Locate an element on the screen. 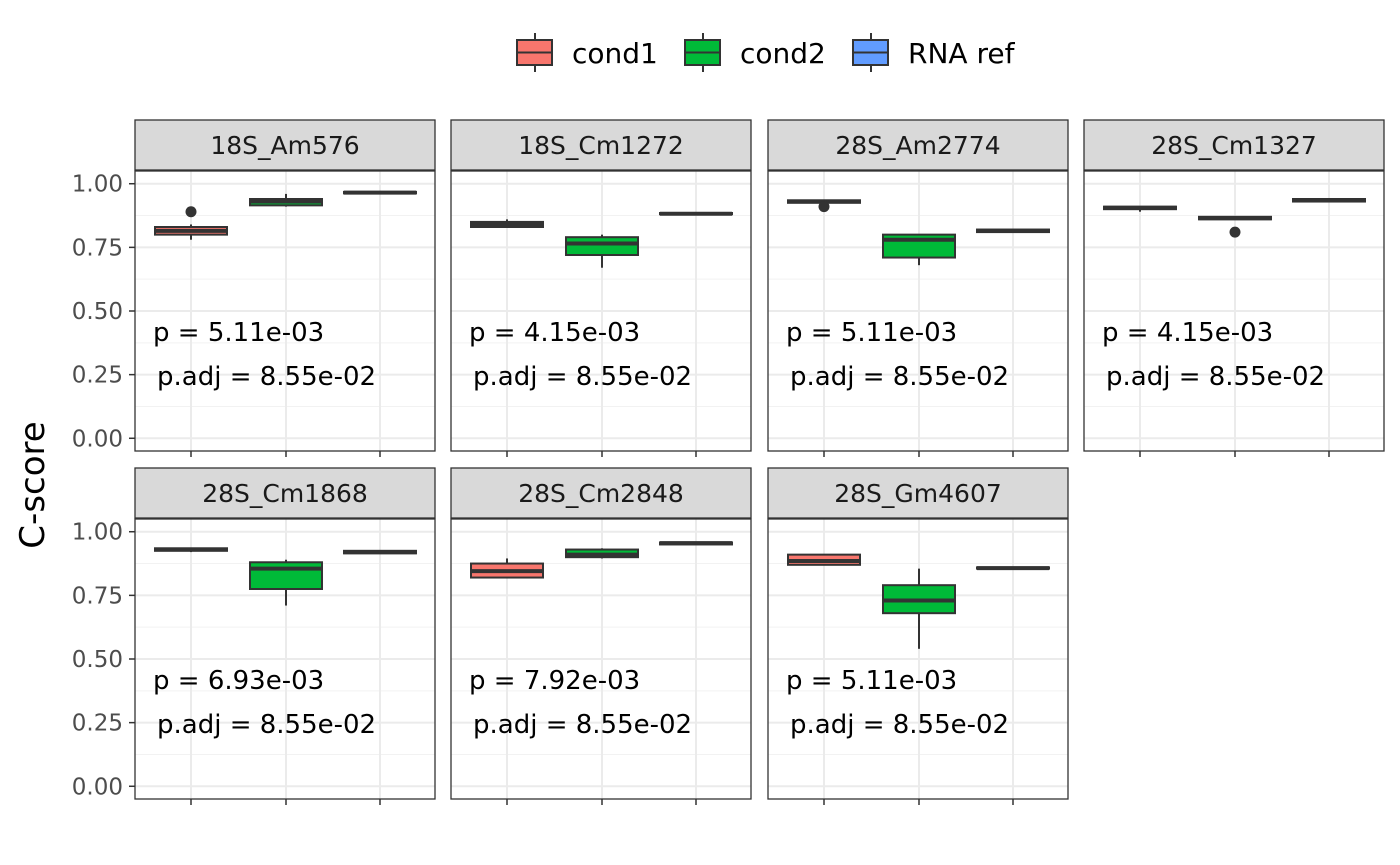  y-axis-title: C-score is located at coordinates (33, 484).